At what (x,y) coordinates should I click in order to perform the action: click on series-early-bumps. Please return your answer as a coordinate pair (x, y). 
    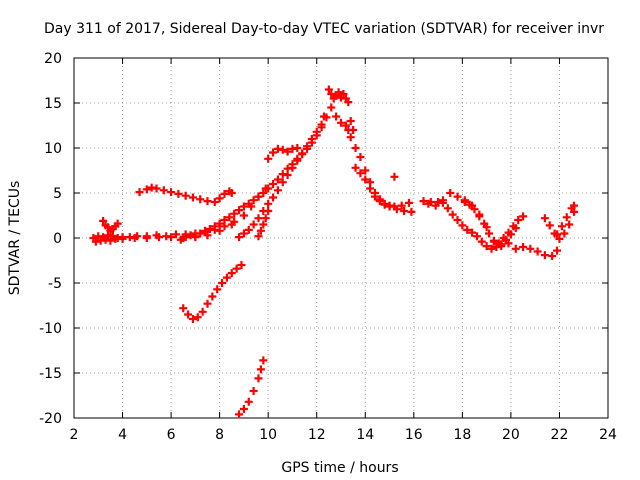
    Looking at the image, I should click on (110, 225).